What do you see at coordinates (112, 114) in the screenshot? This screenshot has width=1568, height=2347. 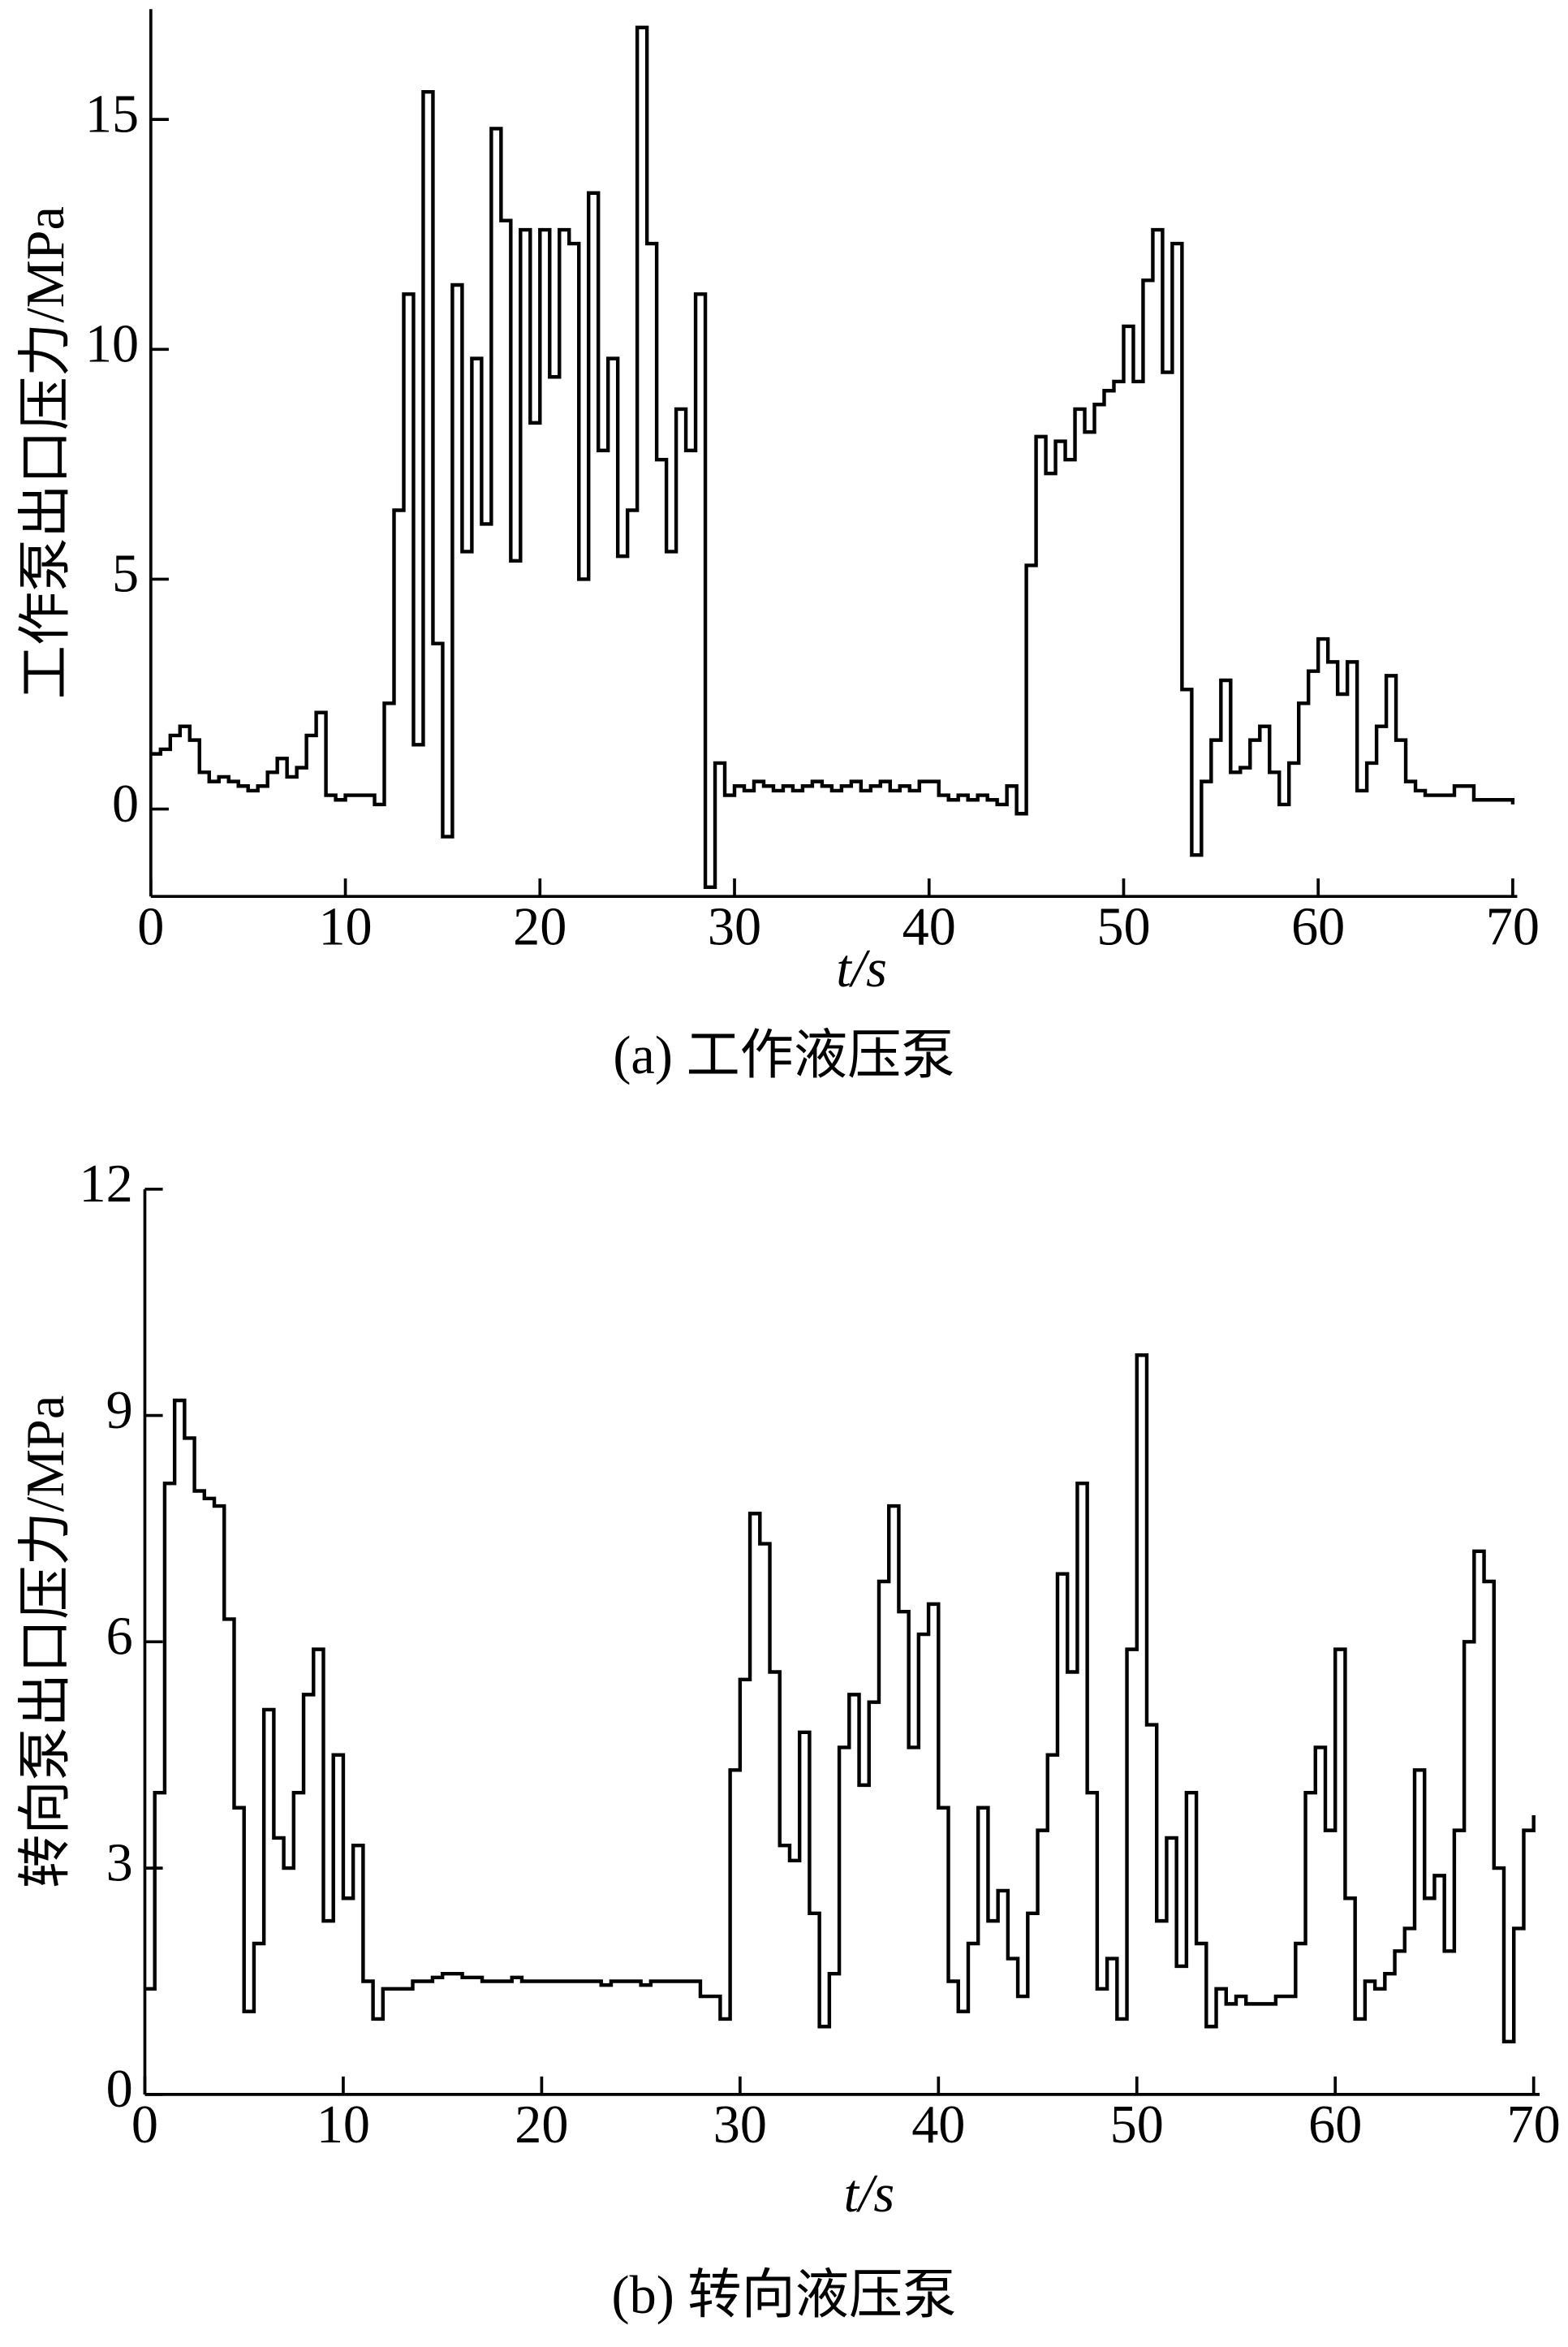 I see `y-tick-label: 15` at bounding box center [112, 114].